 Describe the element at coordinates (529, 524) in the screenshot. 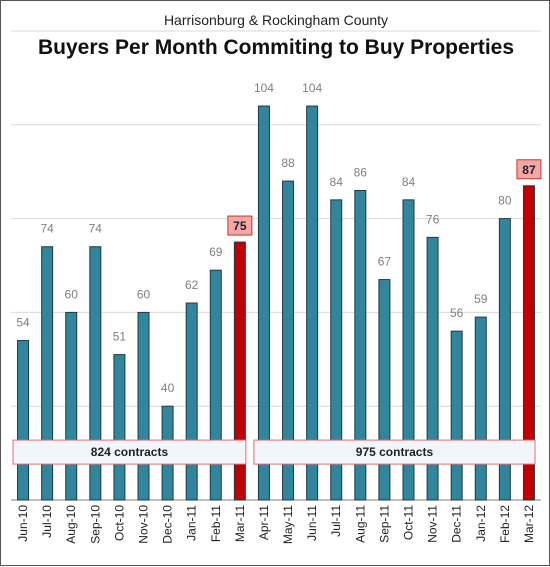

I see `tick-label: Mar-12` at that location.